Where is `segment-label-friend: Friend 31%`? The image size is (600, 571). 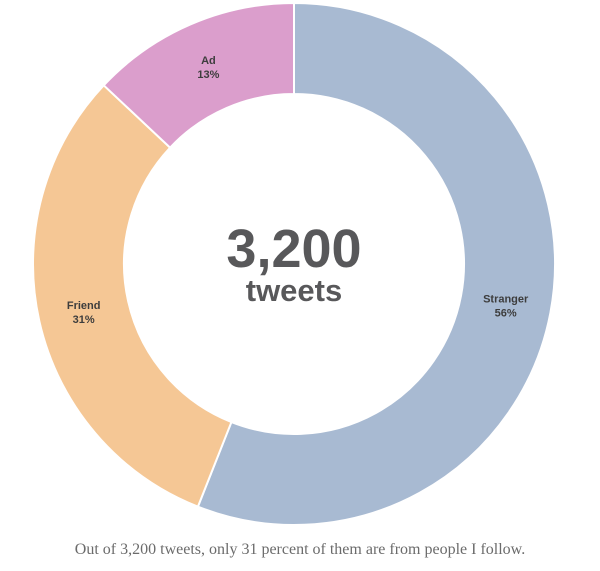 segment-label-friend: Friend 31% is located at coordinates (84, 313).